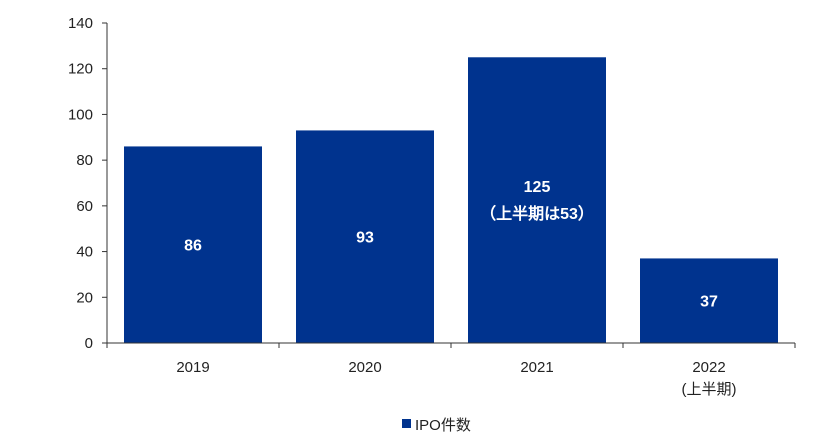 The image size is (820, 446). I want to click on data-label: 125, so click(537, 187).